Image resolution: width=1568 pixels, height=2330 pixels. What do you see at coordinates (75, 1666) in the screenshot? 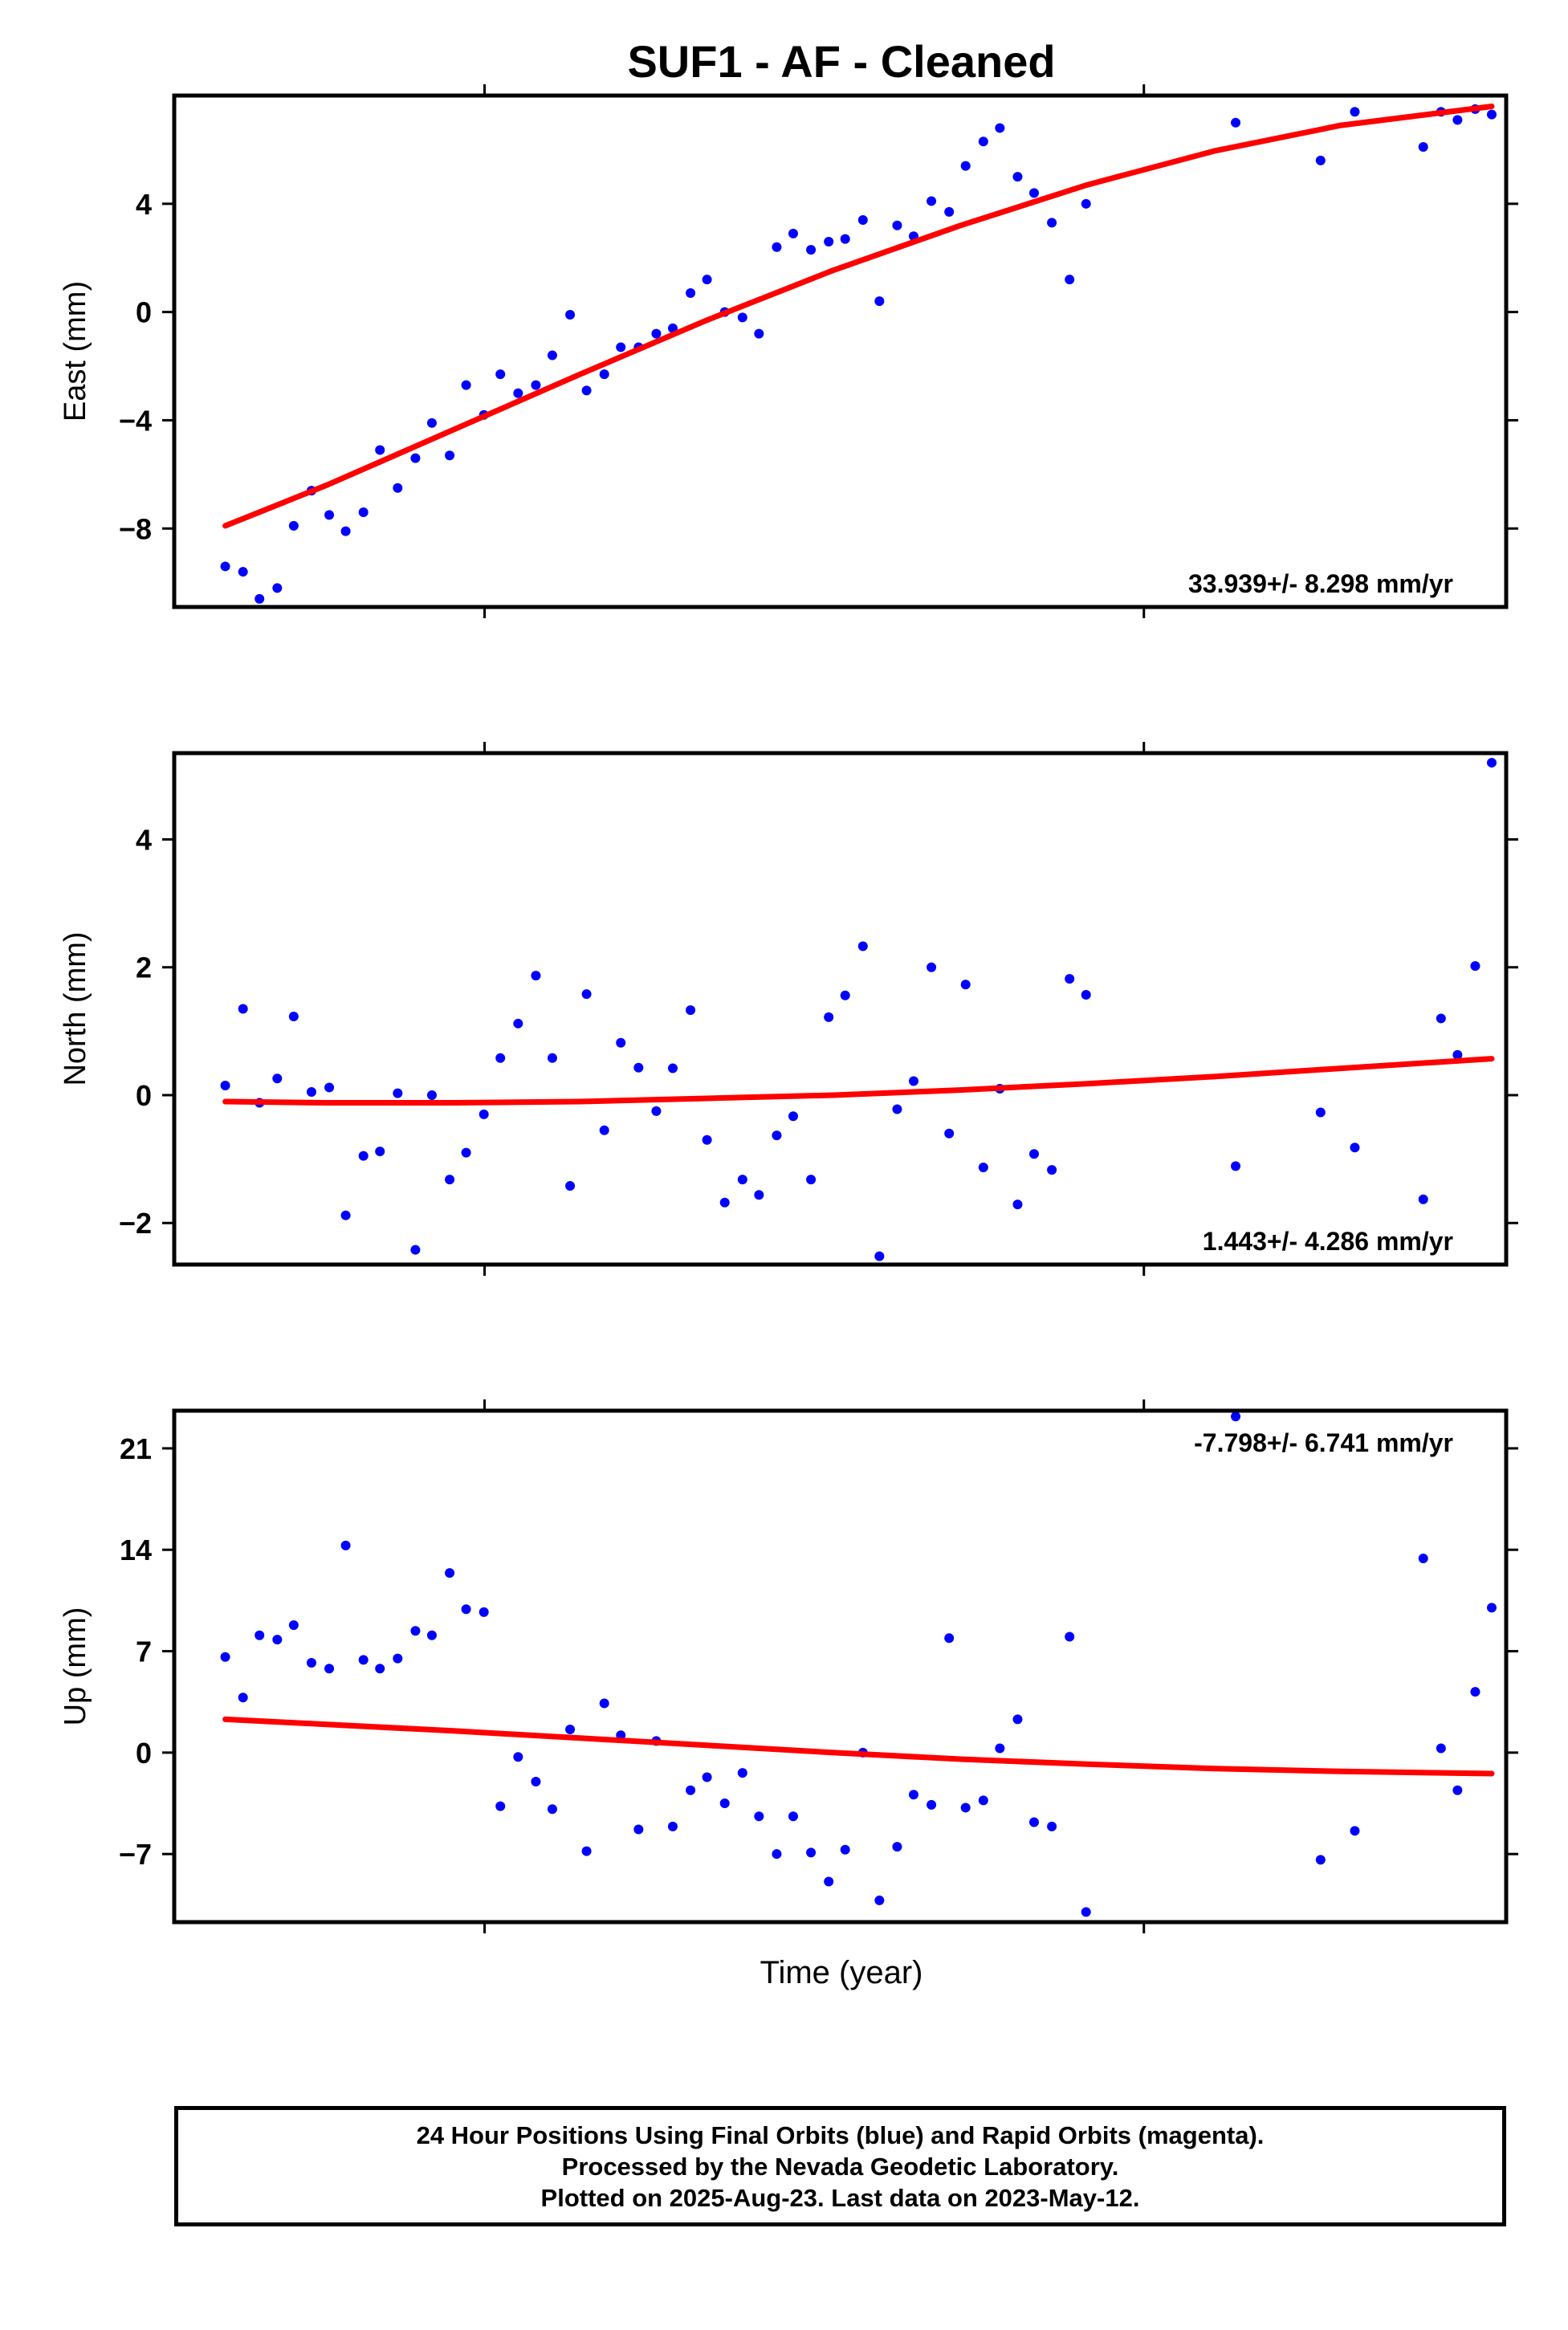
I see `y-axis-label: Up (mm)` at bounding box center [75, 1666].